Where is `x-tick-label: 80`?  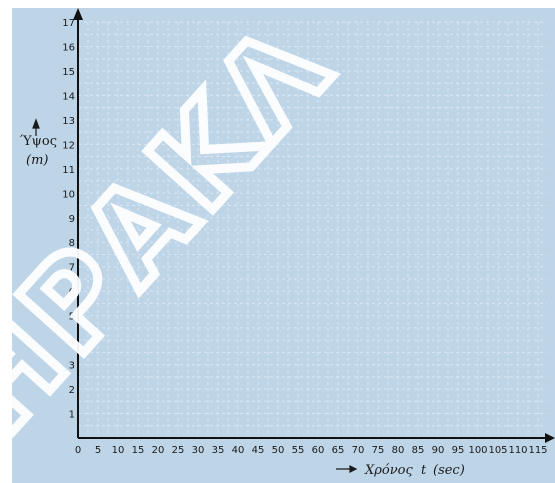
x-tick-label: 80 is located at coordinates (398, 450).